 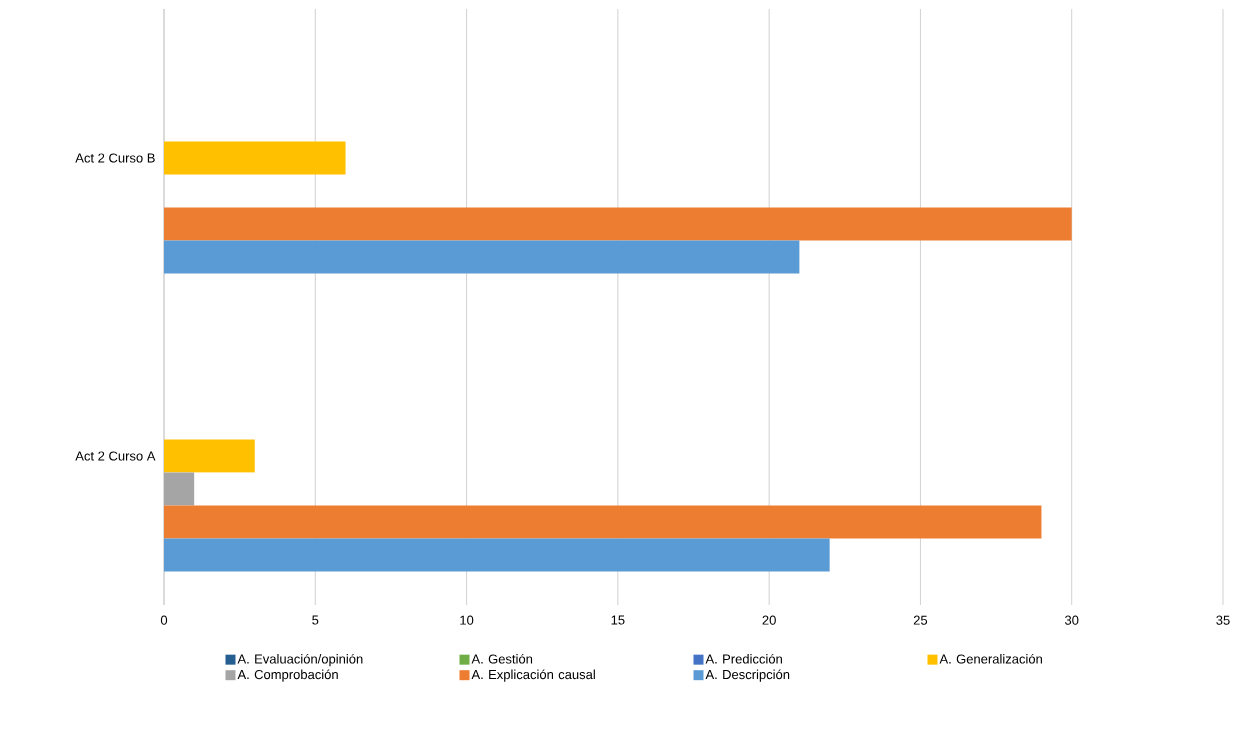 What do you see at coordinates (618, 620) in the screenshot?
I see `x-tick-label: 15` at bounding box center [618, 620].